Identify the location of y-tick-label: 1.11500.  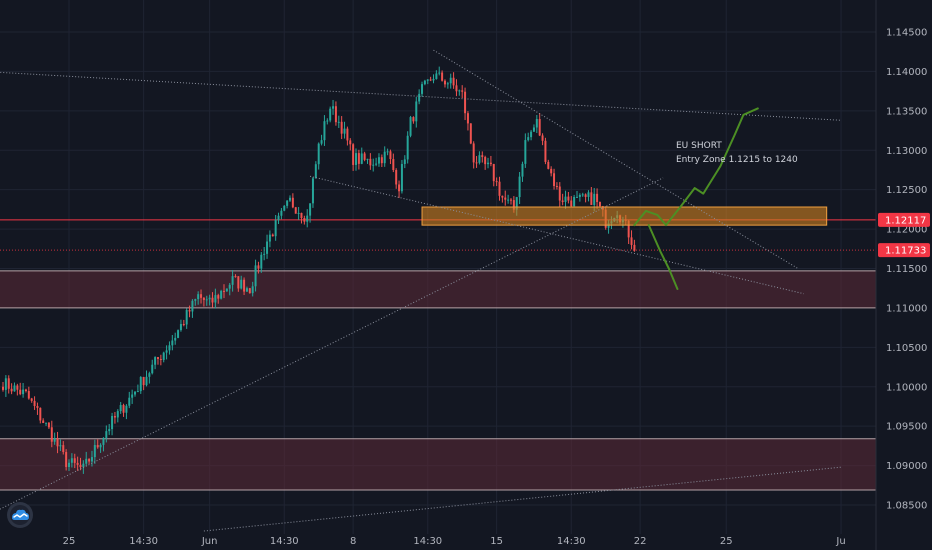
(906, 269).